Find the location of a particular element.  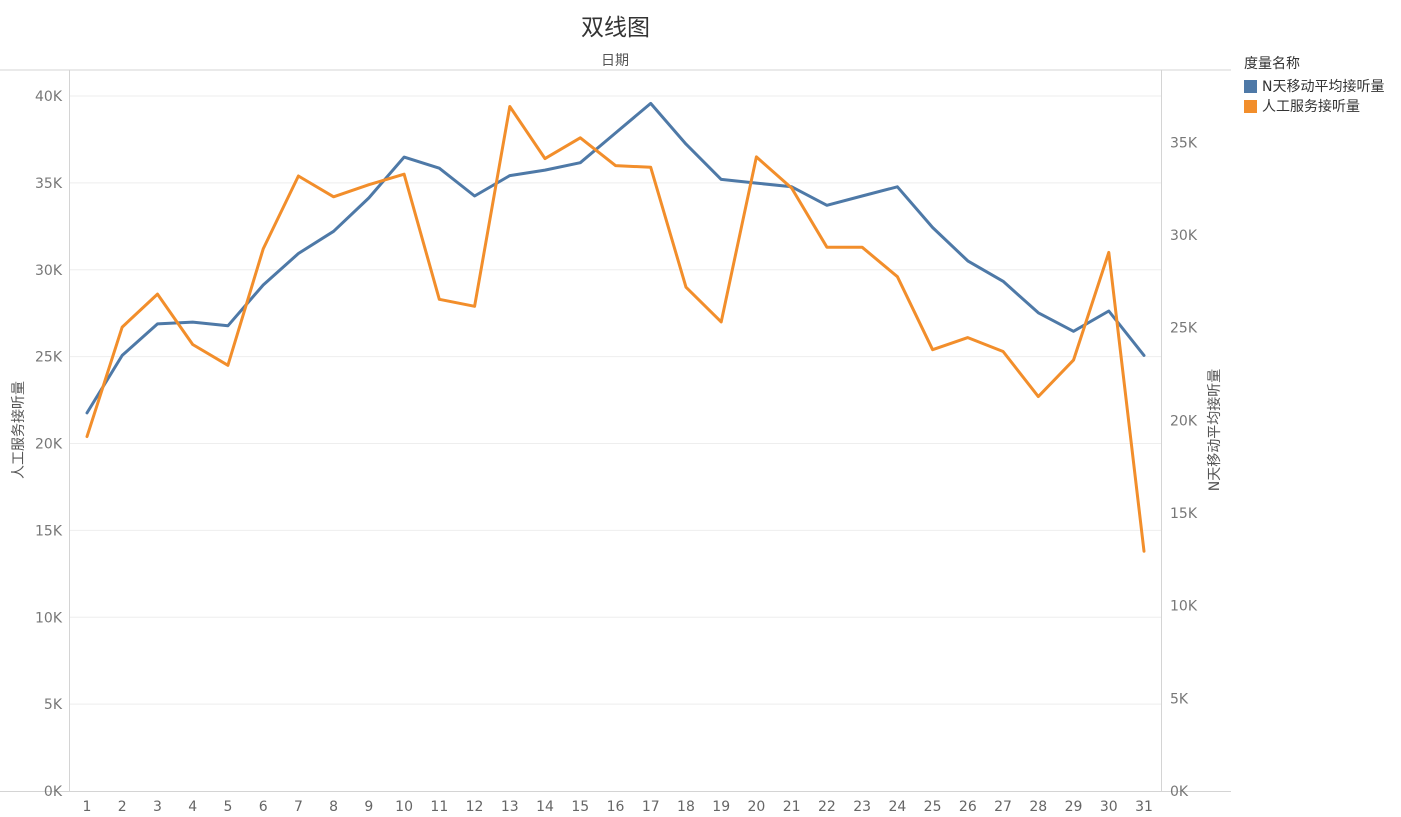

x-tick-label: 26 is located at coordinates (968, 807).